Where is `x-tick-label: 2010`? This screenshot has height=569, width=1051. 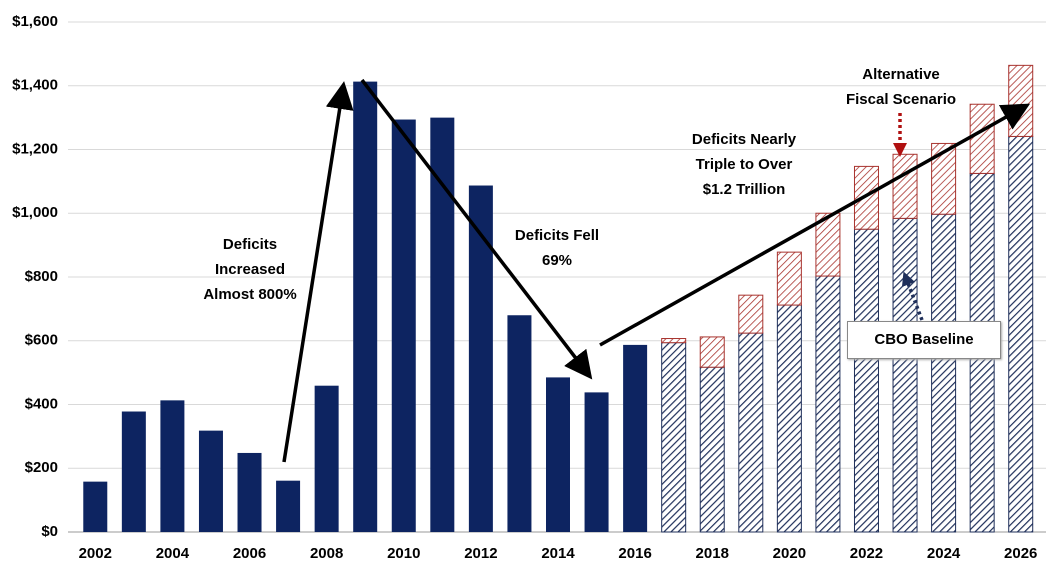 x-tick-label: 2010 is located at coordinates (403, 553).